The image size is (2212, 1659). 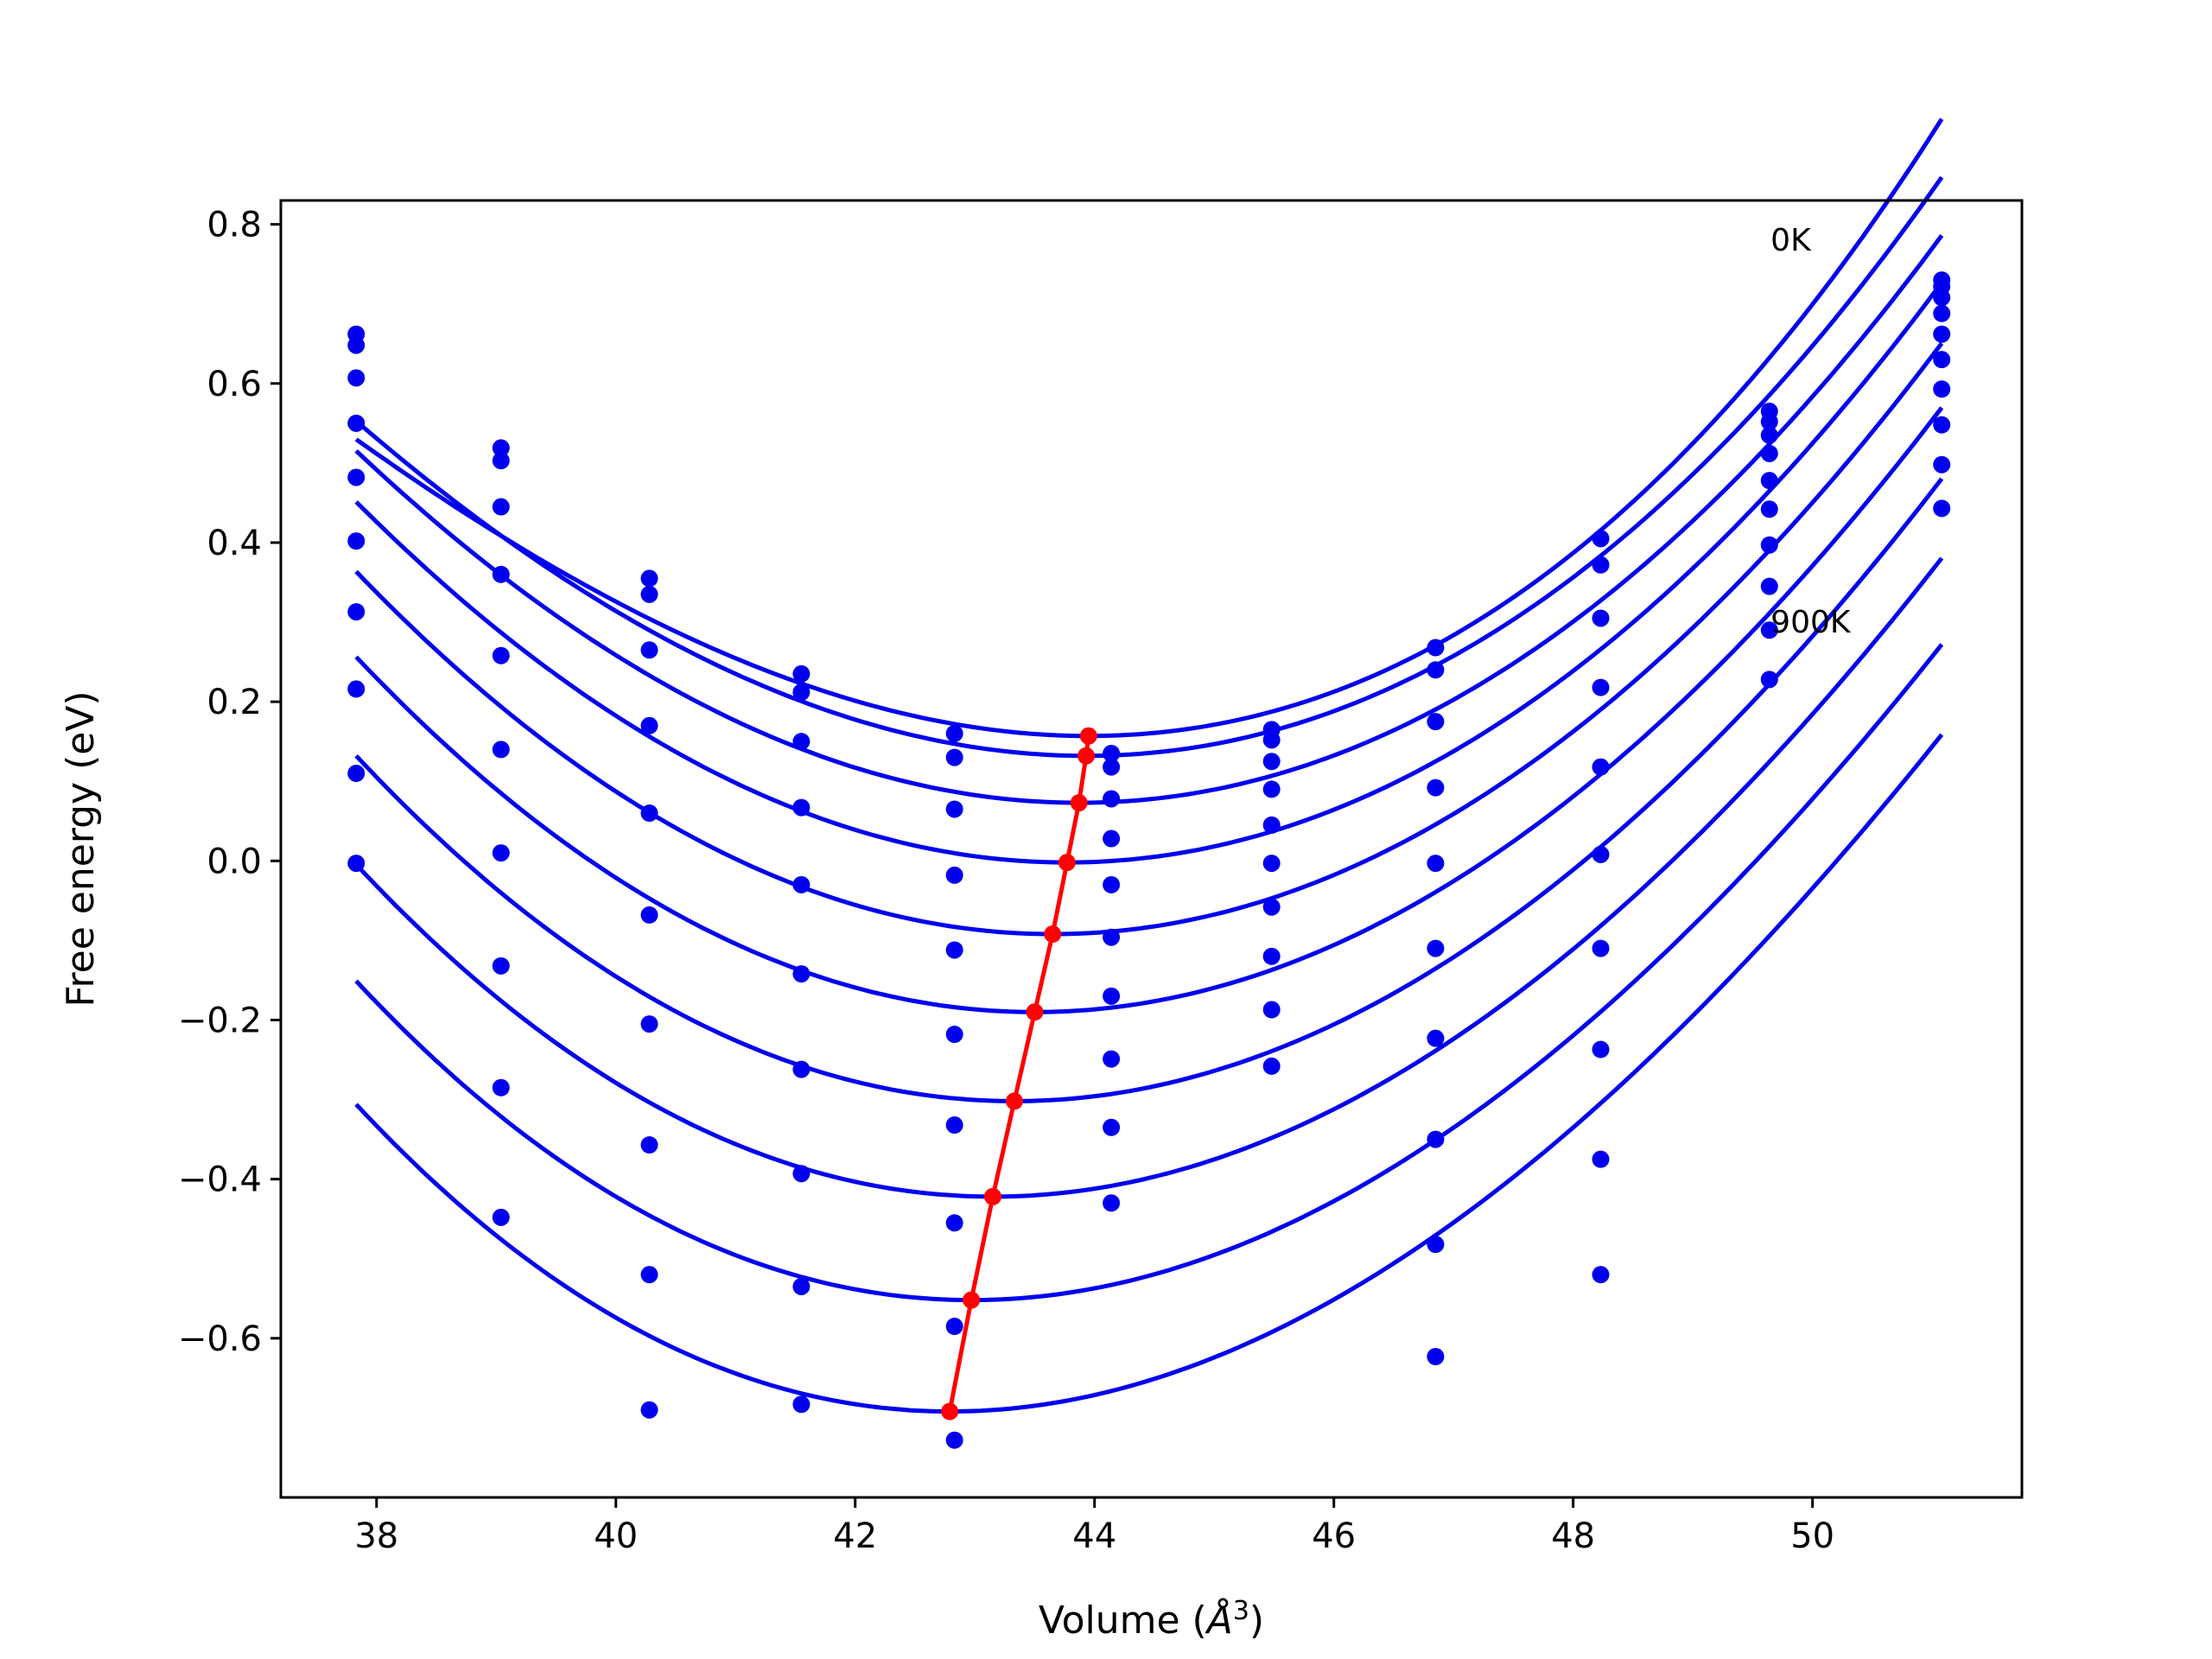 What do you see at coordinates (1019, 1073) in the screenshot?
I see `minima-line` at bounding box center [1019, 1073].